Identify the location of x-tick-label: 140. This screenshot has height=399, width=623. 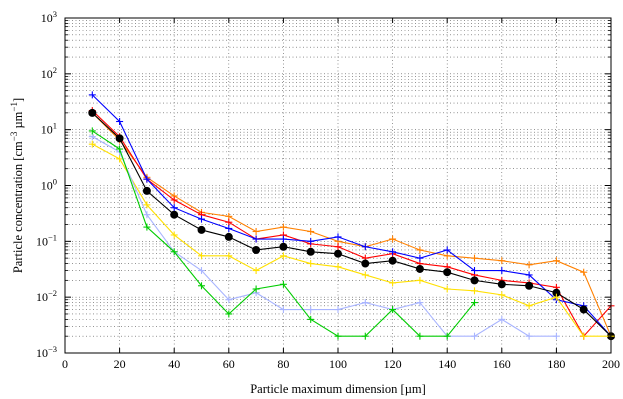
(447, 364).